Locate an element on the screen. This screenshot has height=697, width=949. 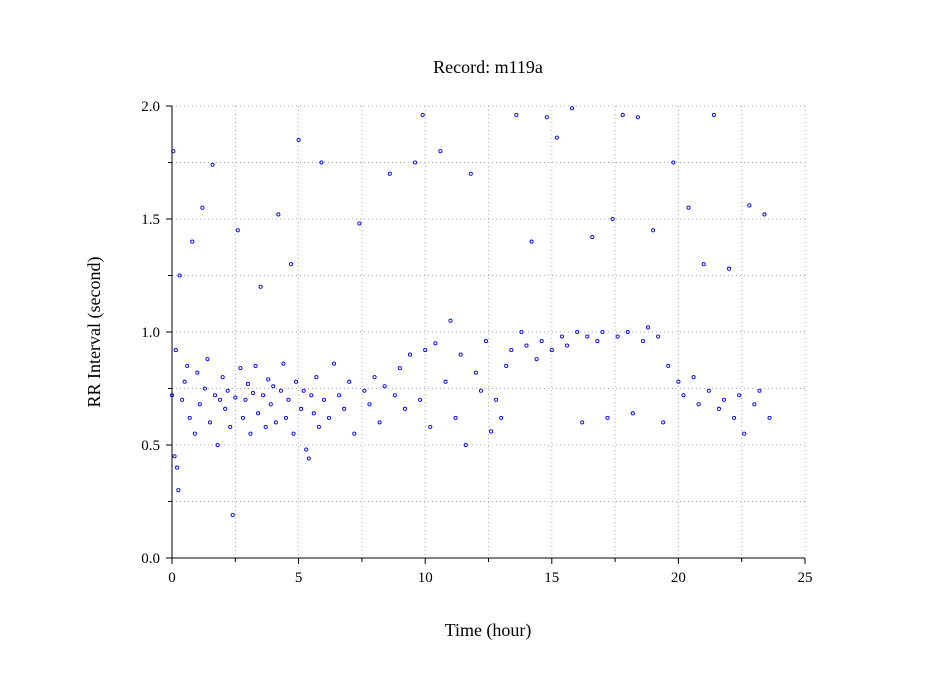
x-tick-label: 10 is located at coordinates (425, 578).